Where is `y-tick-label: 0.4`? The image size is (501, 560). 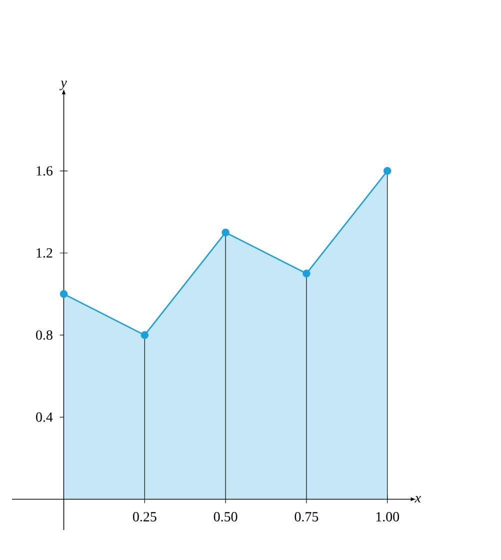 y-tick-label: 0.4 is located at coordinates (44, 417).